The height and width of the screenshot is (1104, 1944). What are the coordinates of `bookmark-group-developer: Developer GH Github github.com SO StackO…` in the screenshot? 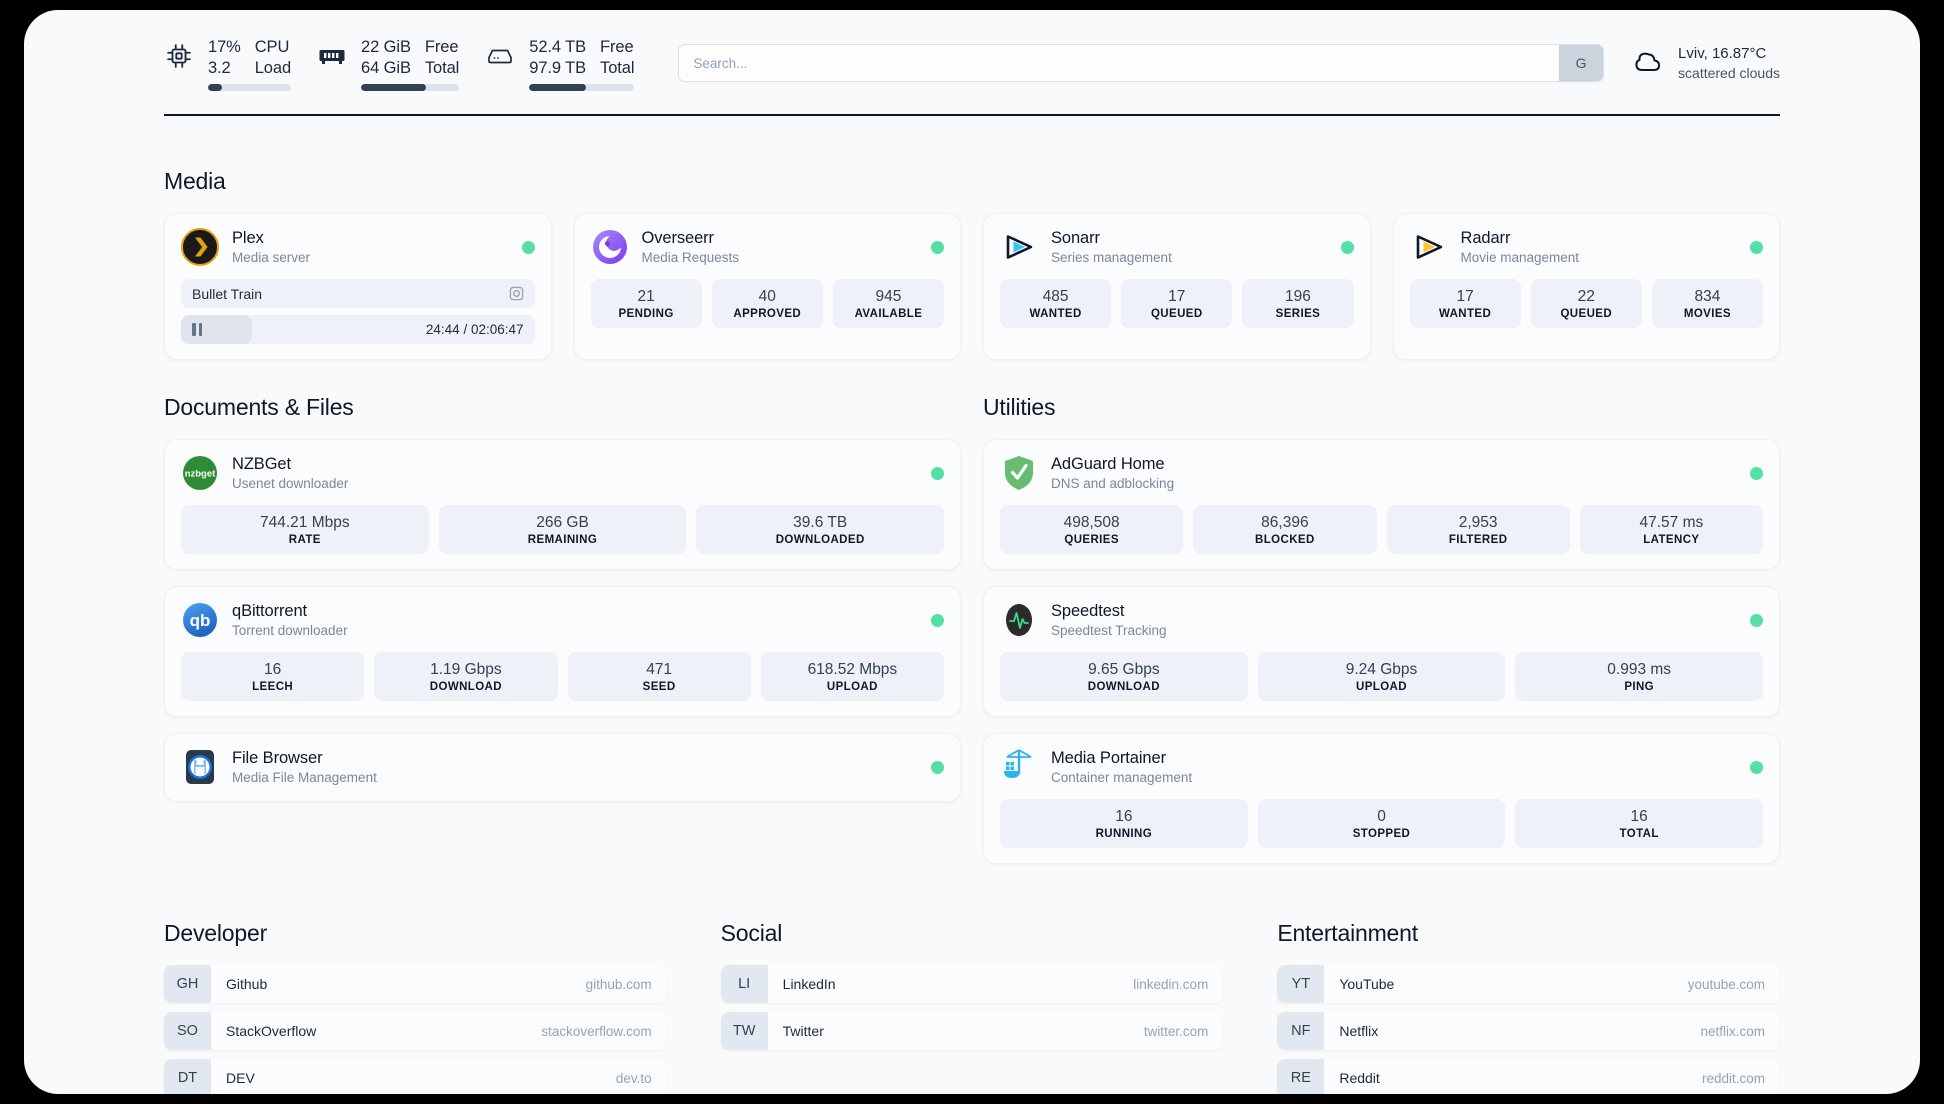 It's located at (415, 1007).